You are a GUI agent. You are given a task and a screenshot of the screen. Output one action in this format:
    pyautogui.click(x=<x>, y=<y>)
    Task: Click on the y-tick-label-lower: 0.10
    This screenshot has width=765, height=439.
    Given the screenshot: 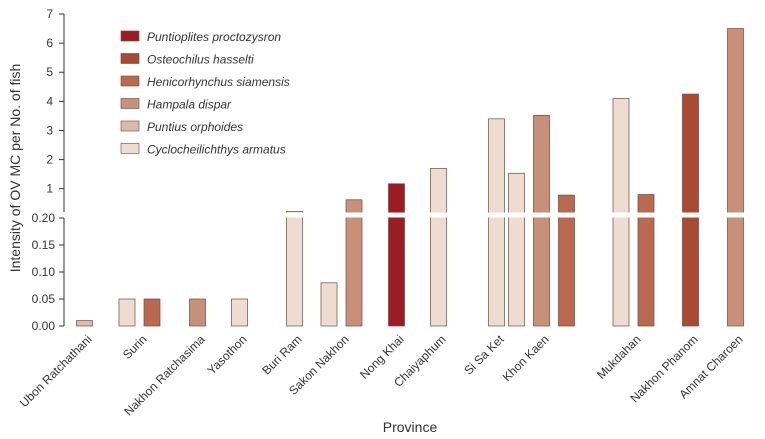 What is the action you would take?
    pyautogui.click(x=44, y=272)
    